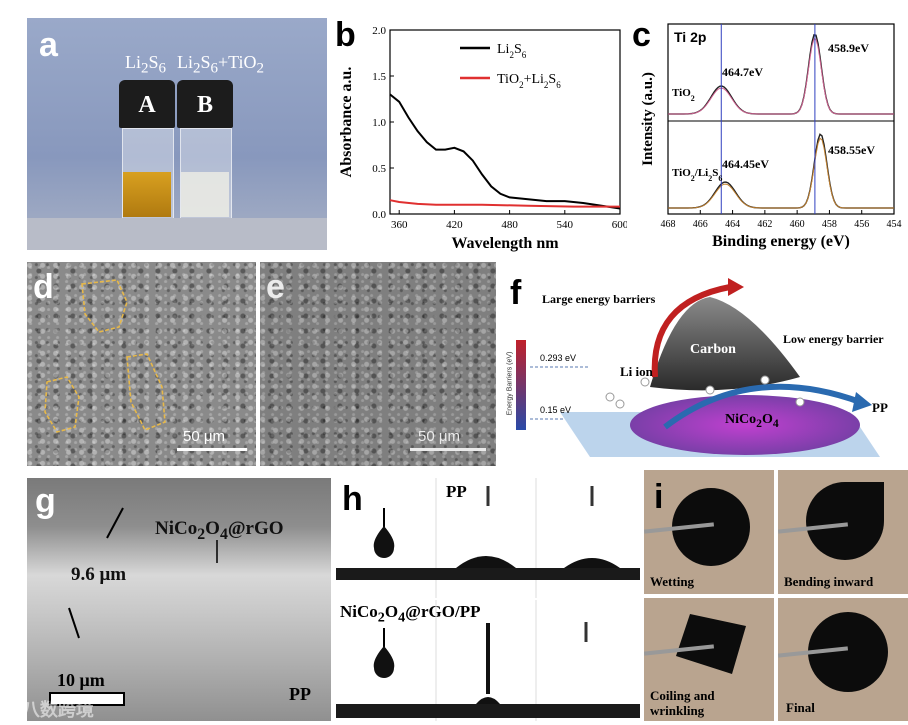 This screenshot has height=725, width=908. Describe the element at coordinates (565, 225) in the screenshot. I see `xtick-label-b: 540` at that location.